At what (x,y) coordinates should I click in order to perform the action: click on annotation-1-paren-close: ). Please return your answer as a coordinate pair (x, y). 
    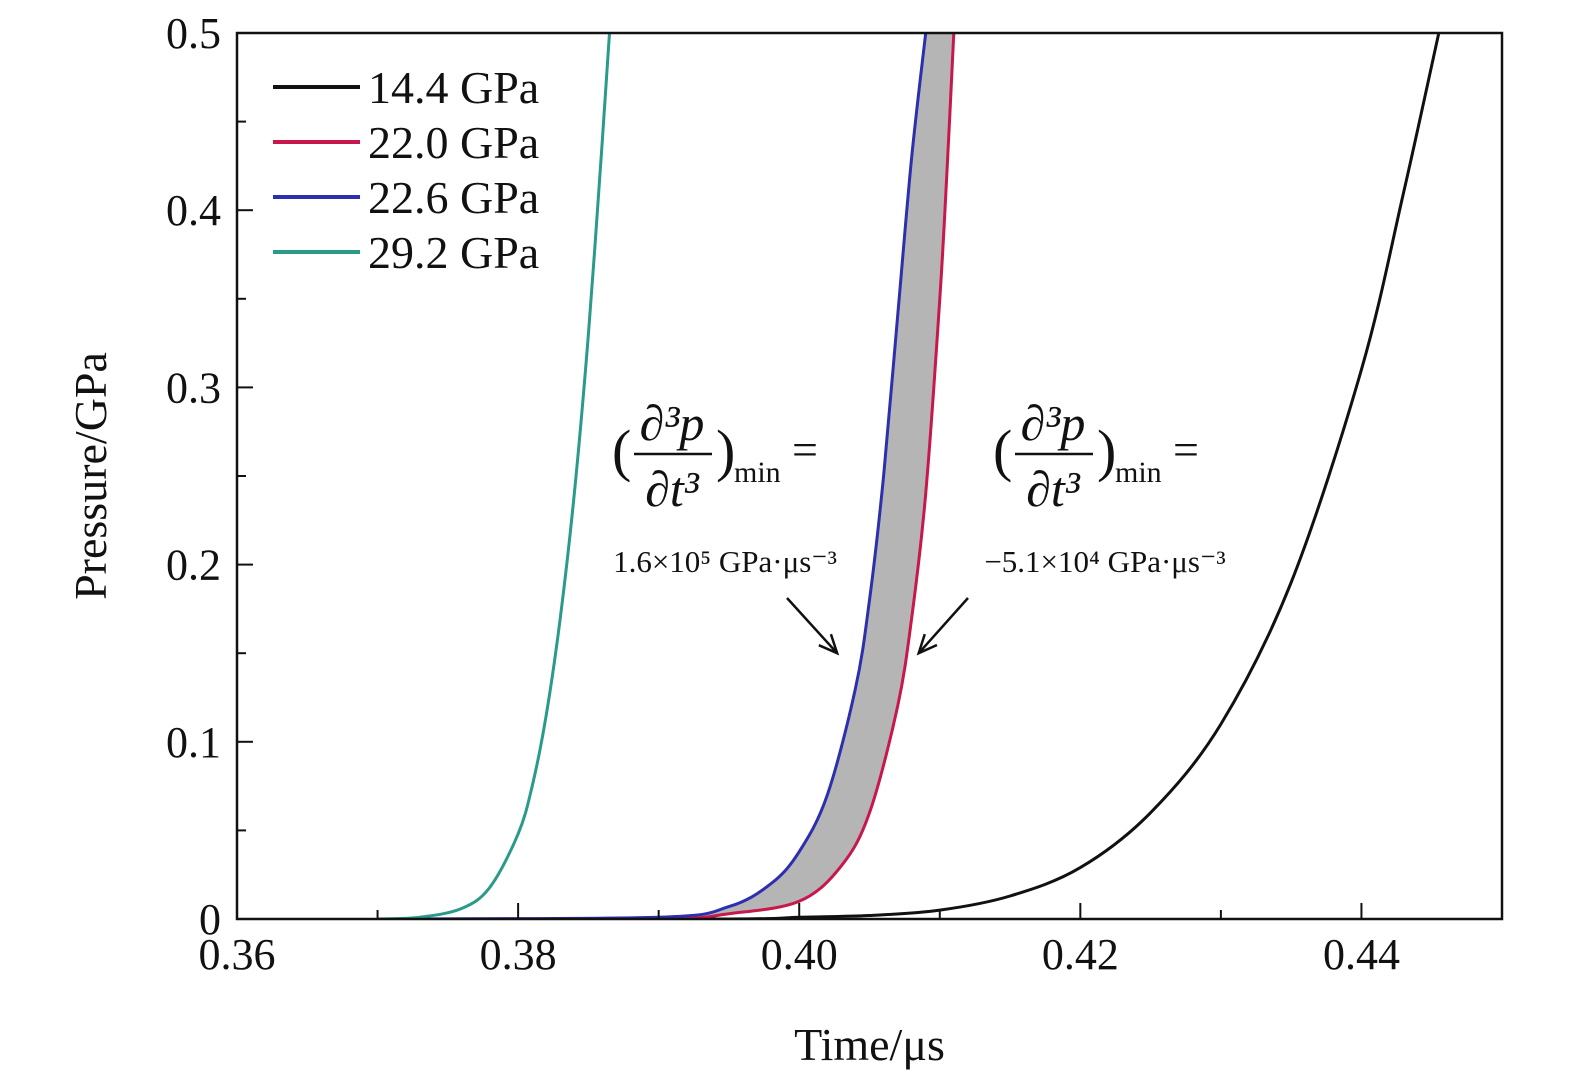
    Looking at the image, I should click on (1106, 450).